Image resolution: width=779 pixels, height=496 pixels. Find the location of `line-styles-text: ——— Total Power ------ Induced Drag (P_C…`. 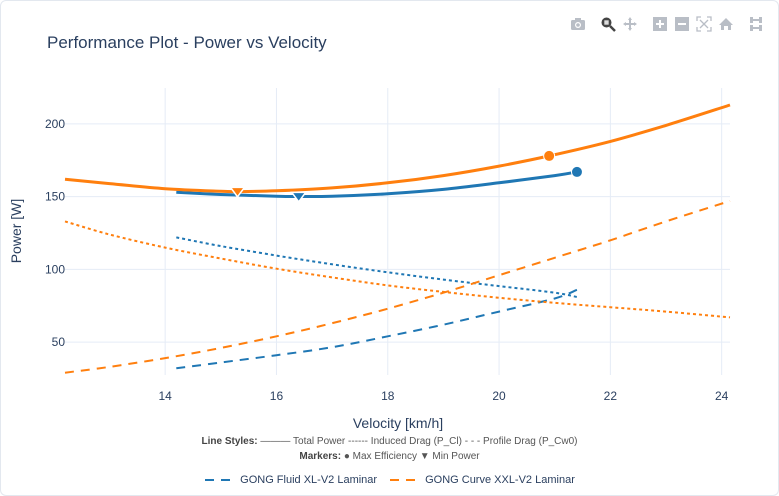

line-styles-text: ——— Total Power ------ Induced Drag (P_C… is located at coordinates (419, 441).